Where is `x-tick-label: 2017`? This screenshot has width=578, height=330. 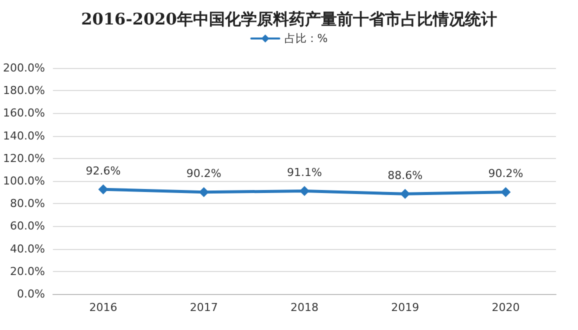
x-tick-label: 2017 is located at coordinates (204, 307).